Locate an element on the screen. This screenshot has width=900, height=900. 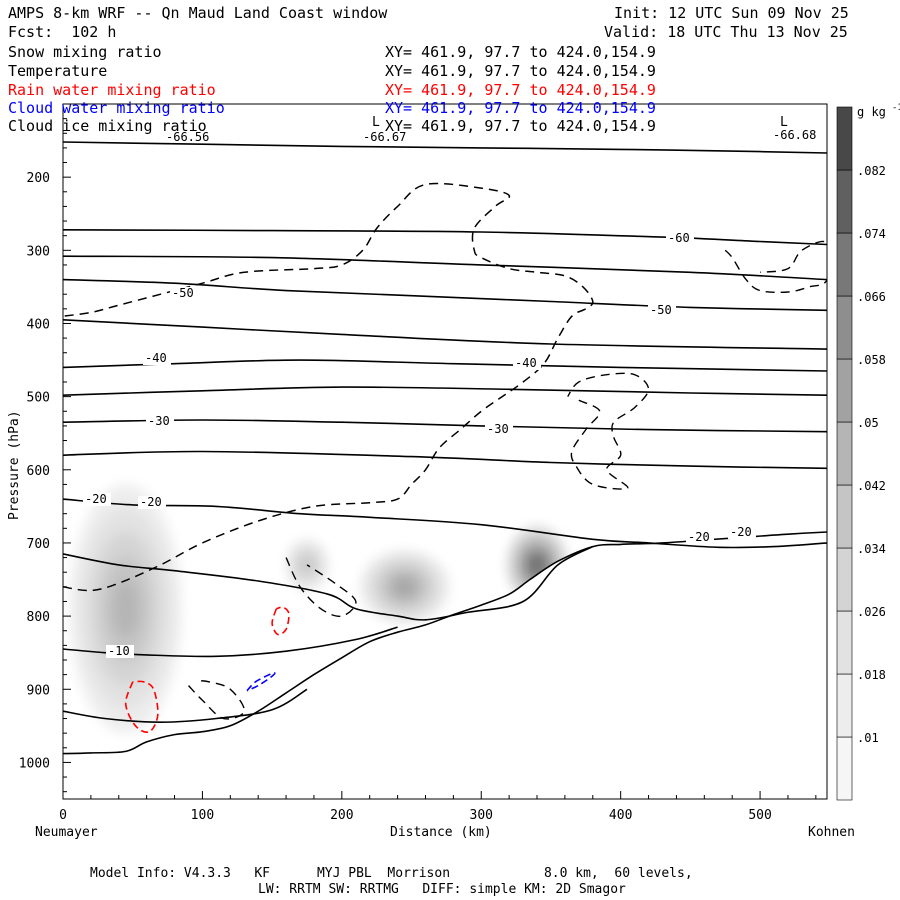
surface-value-2: -66.68 is located at coordinates (794, 135).